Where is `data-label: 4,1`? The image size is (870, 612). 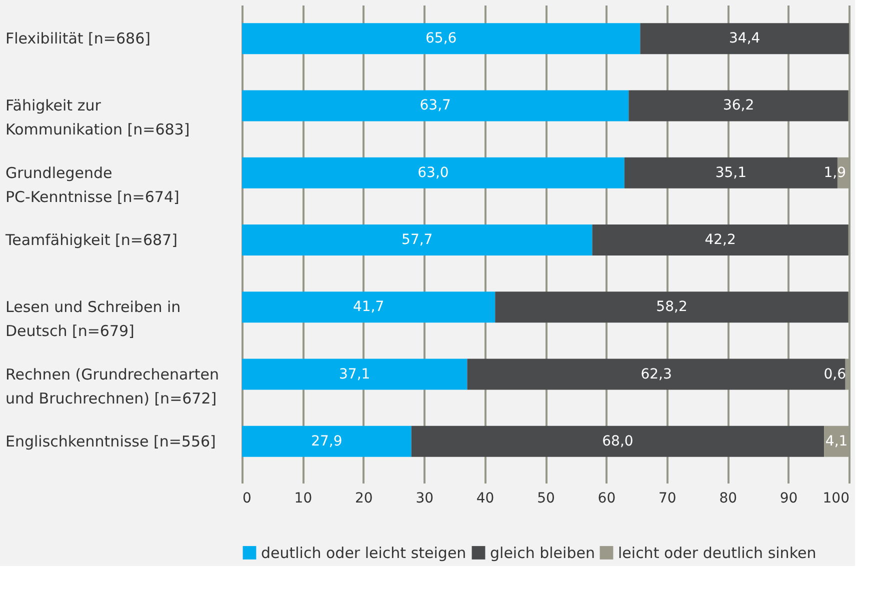
data-label: 4,1 is located at coordinates (836, 441).